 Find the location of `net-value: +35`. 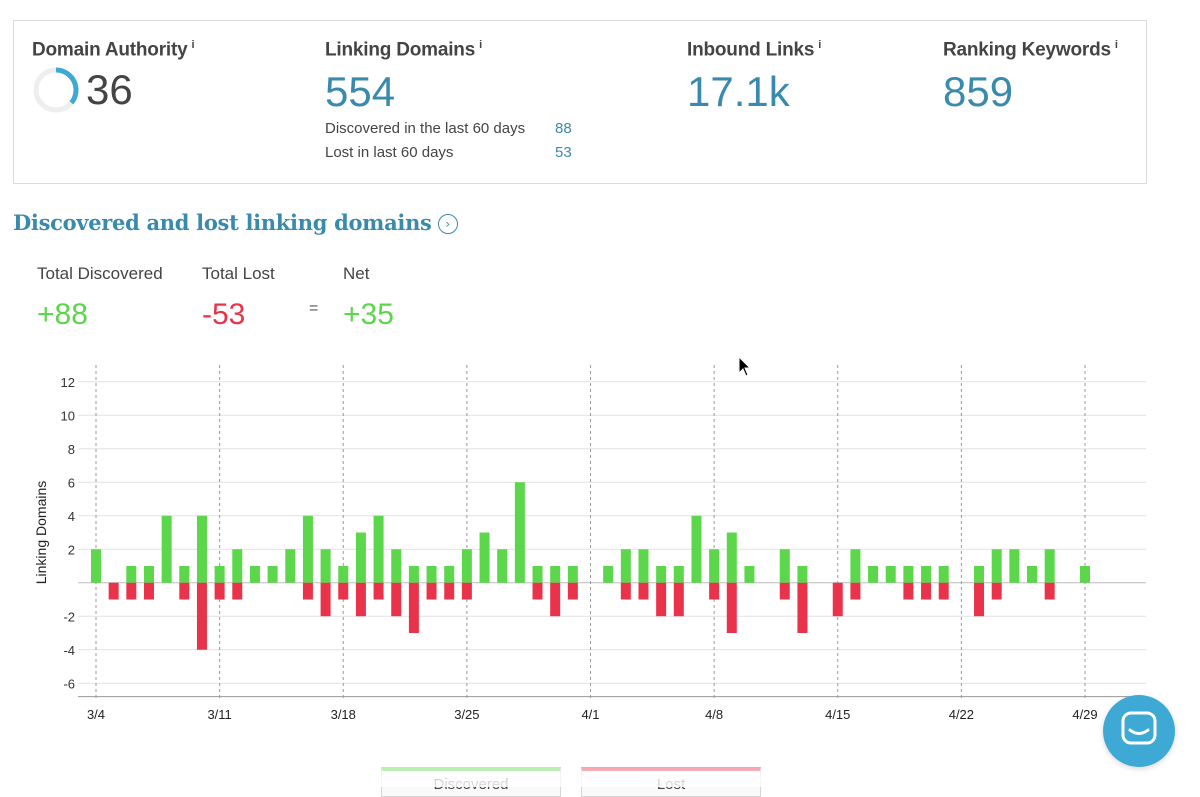

net-value: +35 is located at coordinates (368, 314).